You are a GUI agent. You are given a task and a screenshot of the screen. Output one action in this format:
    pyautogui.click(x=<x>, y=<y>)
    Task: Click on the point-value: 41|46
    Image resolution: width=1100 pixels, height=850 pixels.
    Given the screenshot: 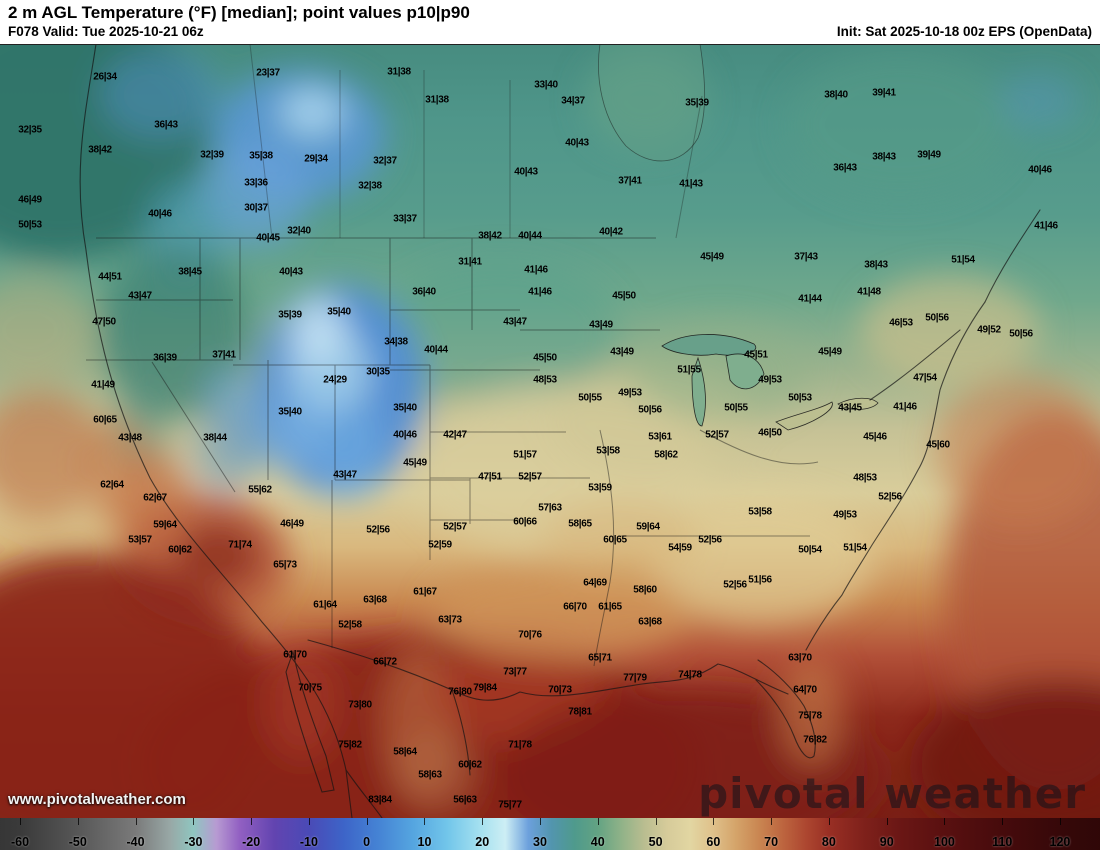 What is the action you would take?
    pyautogui.click(x=905, y=407)
    